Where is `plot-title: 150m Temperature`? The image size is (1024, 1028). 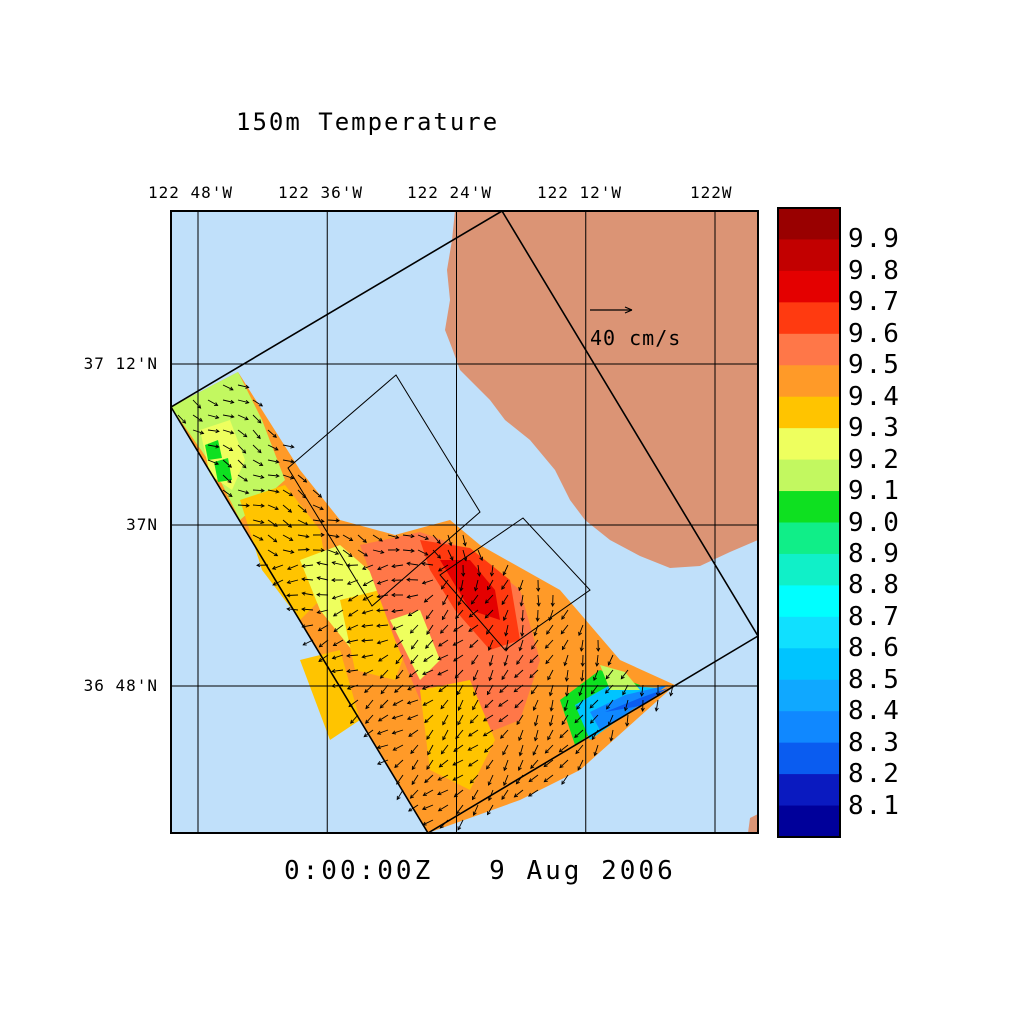 plot-title: 150m Temperature is located at coordinates (367, 122).